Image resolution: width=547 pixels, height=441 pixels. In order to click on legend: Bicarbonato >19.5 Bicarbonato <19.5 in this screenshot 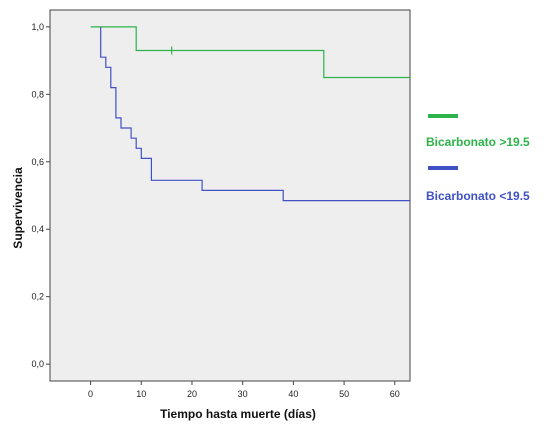, I will do `click(478, 158)`.